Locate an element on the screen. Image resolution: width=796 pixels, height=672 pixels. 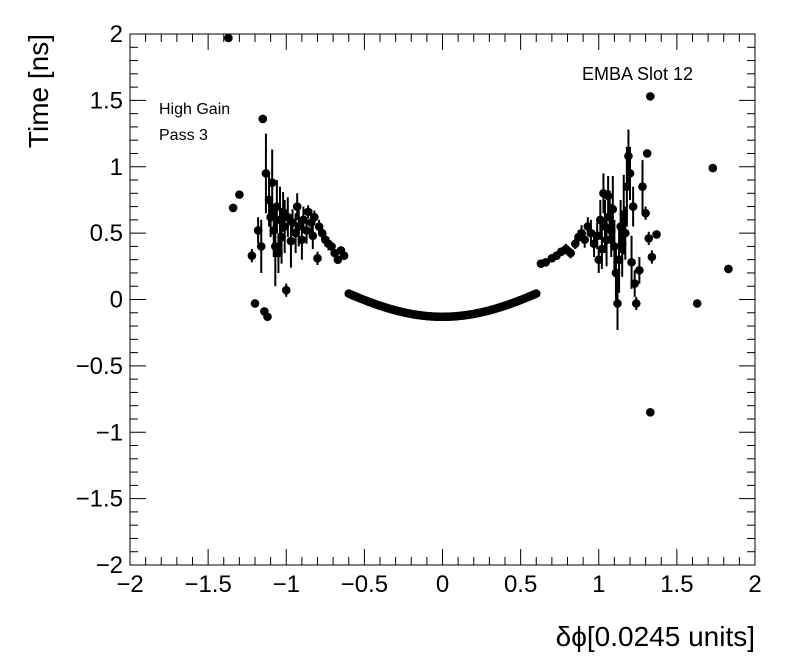
y-tick-label: −1 is located at coordinates (109, 432).